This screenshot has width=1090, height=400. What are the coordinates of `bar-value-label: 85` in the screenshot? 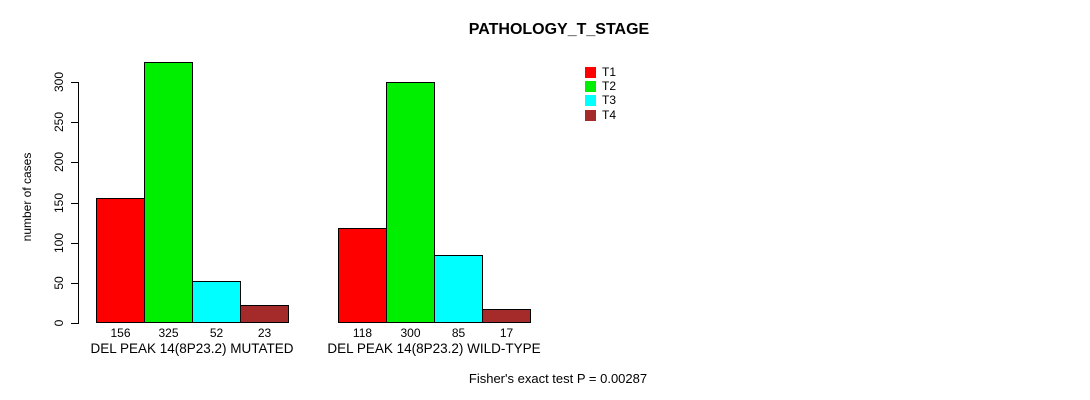 It's located at (458, 333).